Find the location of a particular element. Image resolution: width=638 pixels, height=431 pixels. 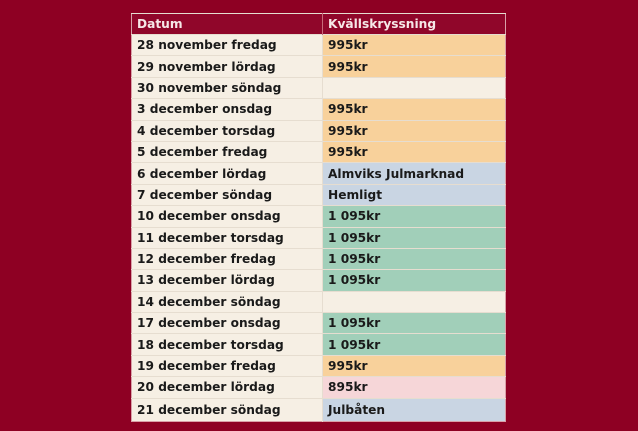

date-cell: 29 november lördag is located at coordinates (227, 66).